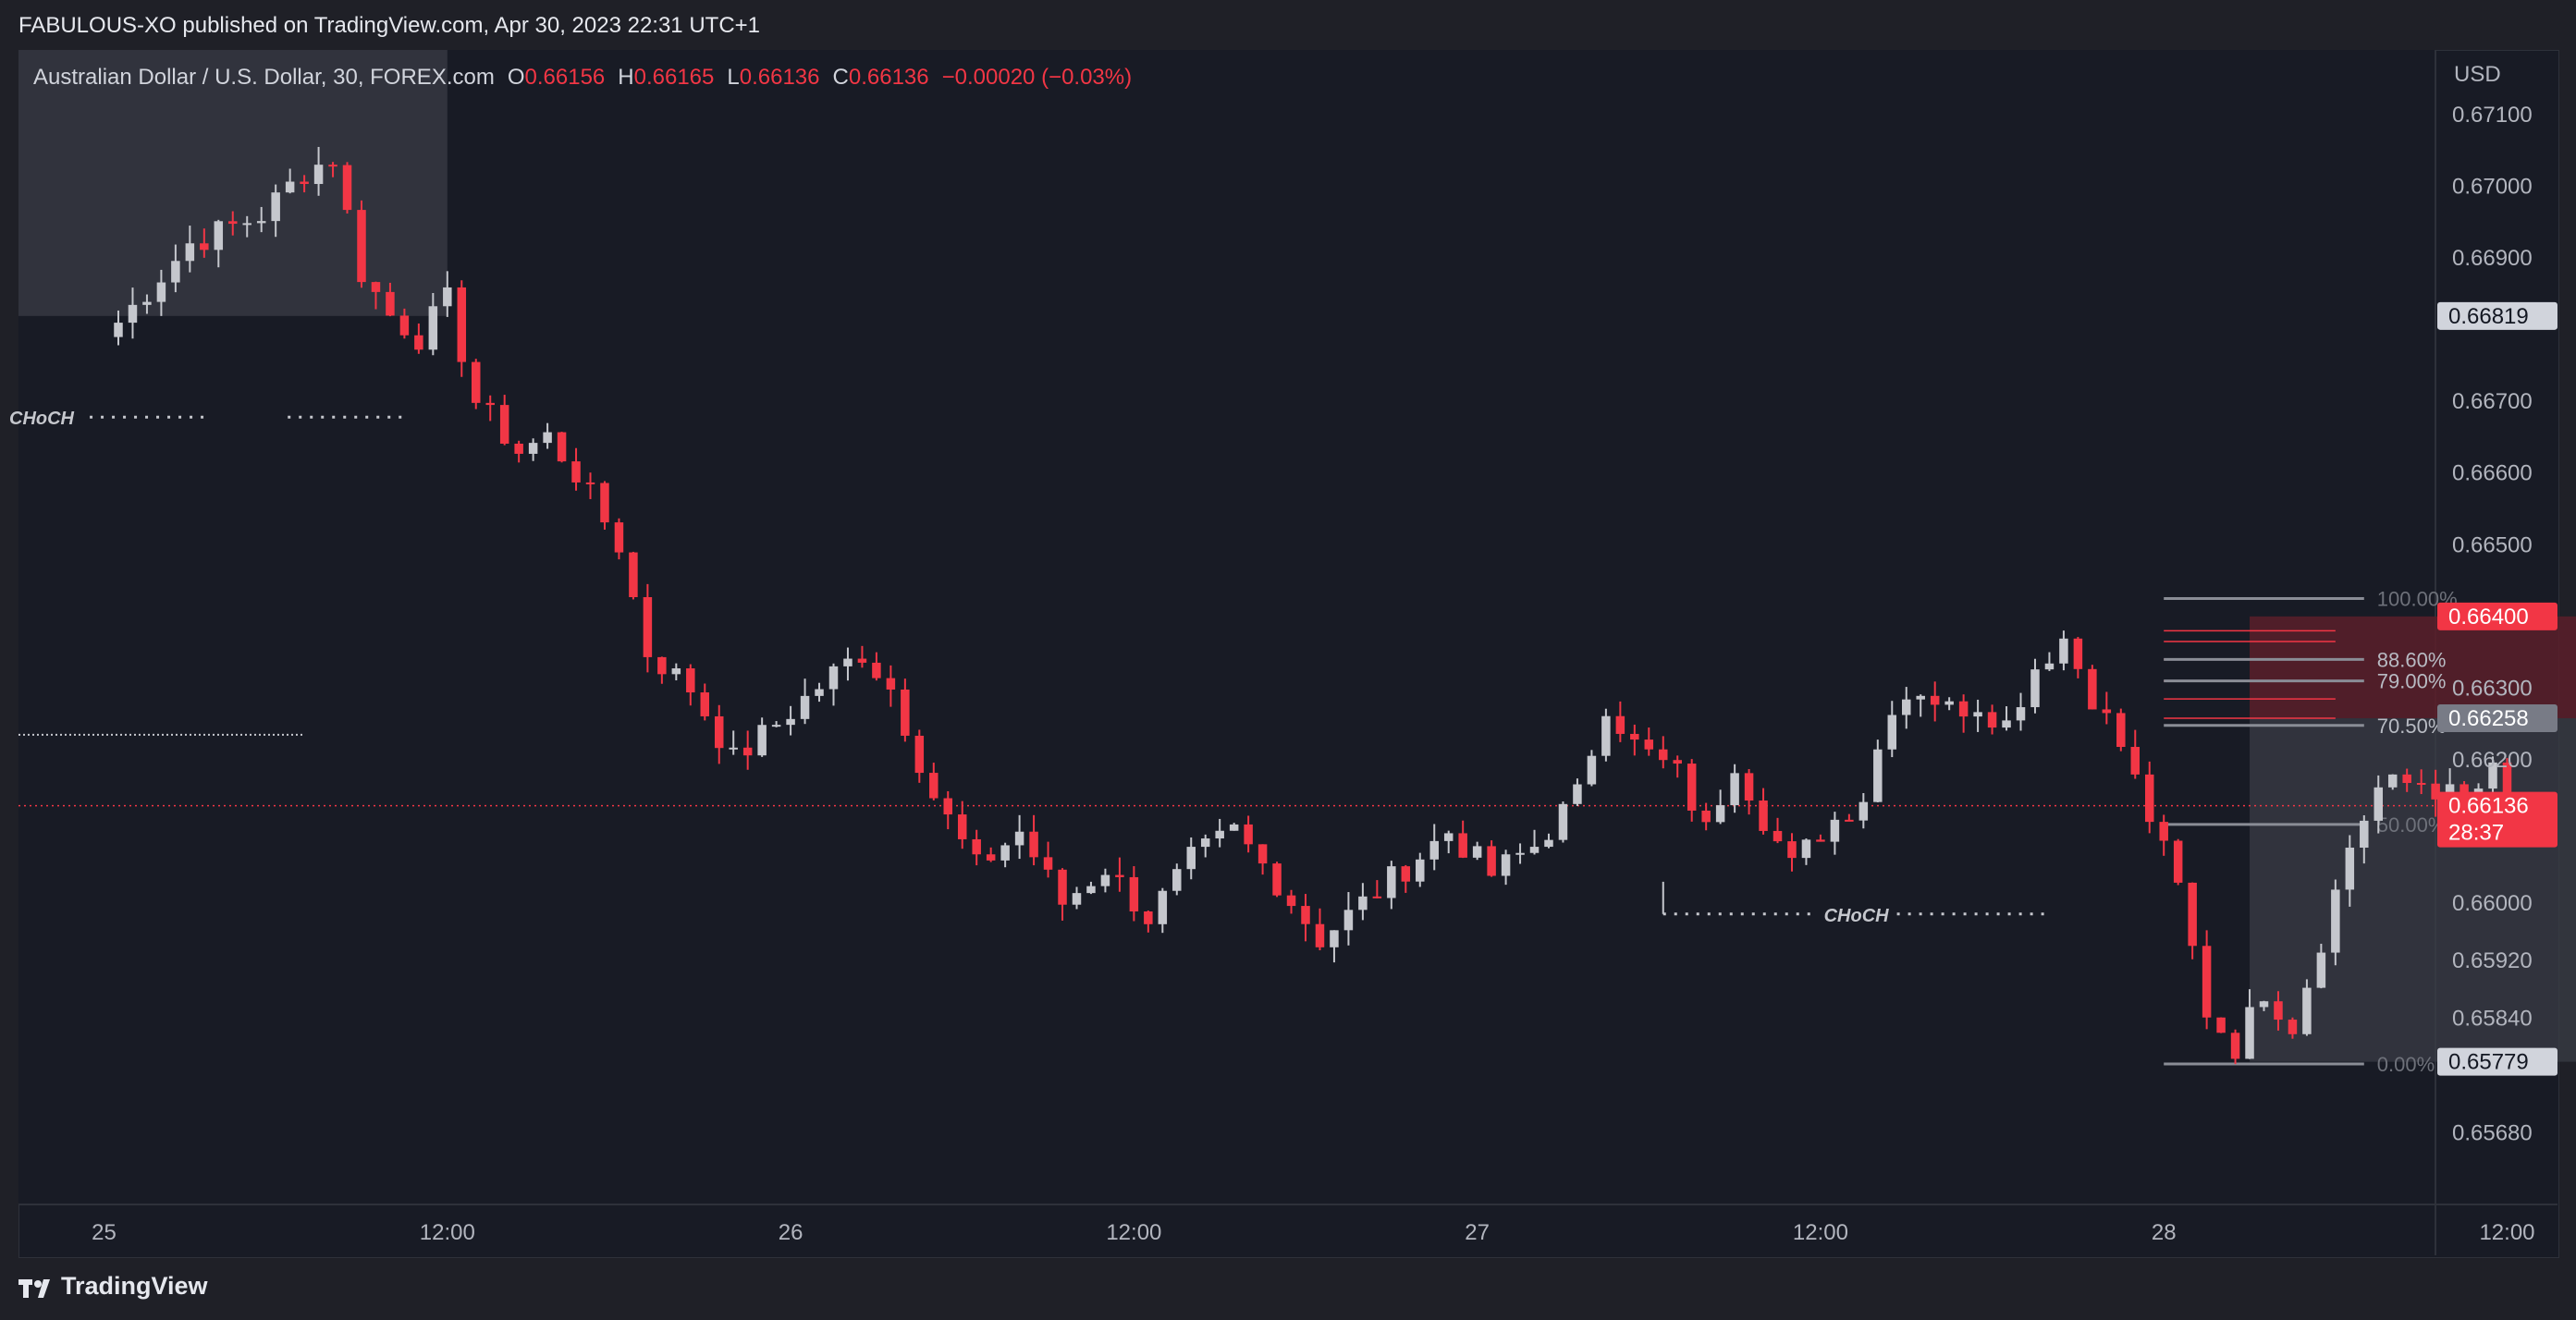 The image size is (2576, 1320). What do you see at coordinates (791, 1232) in the screenshot?
I see `time-tick-label: 26` at bounding box center [791, 1232].